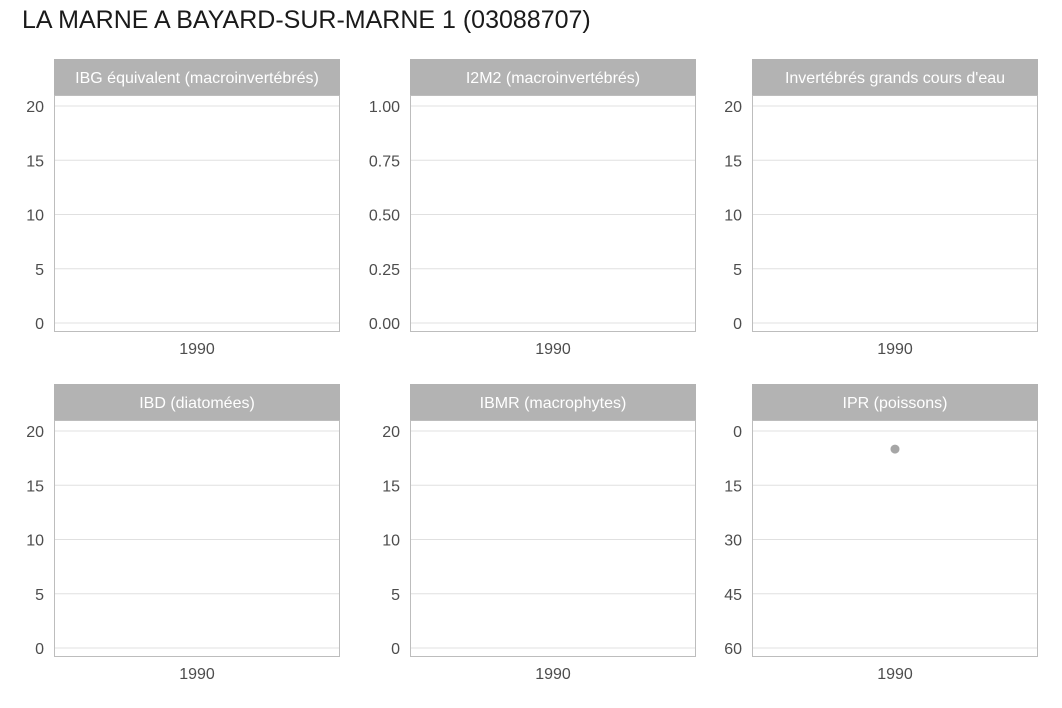 Image resolution: width=1062 pixels, height=708 pixels. Describe the element at coordinates (733, 649) in the screenshot. I see `y-tick-label: 60` at that location.